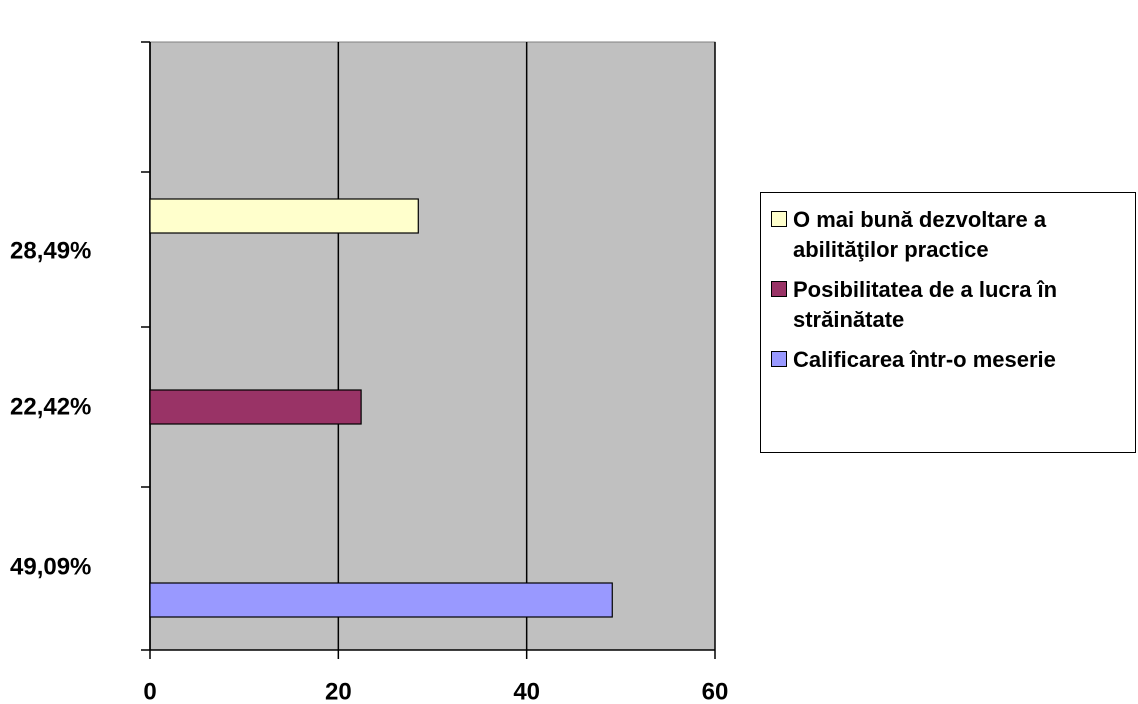 This screenshot has width=1138, height=704. I want to click on x-tick-label: 0, so click(149, 691).